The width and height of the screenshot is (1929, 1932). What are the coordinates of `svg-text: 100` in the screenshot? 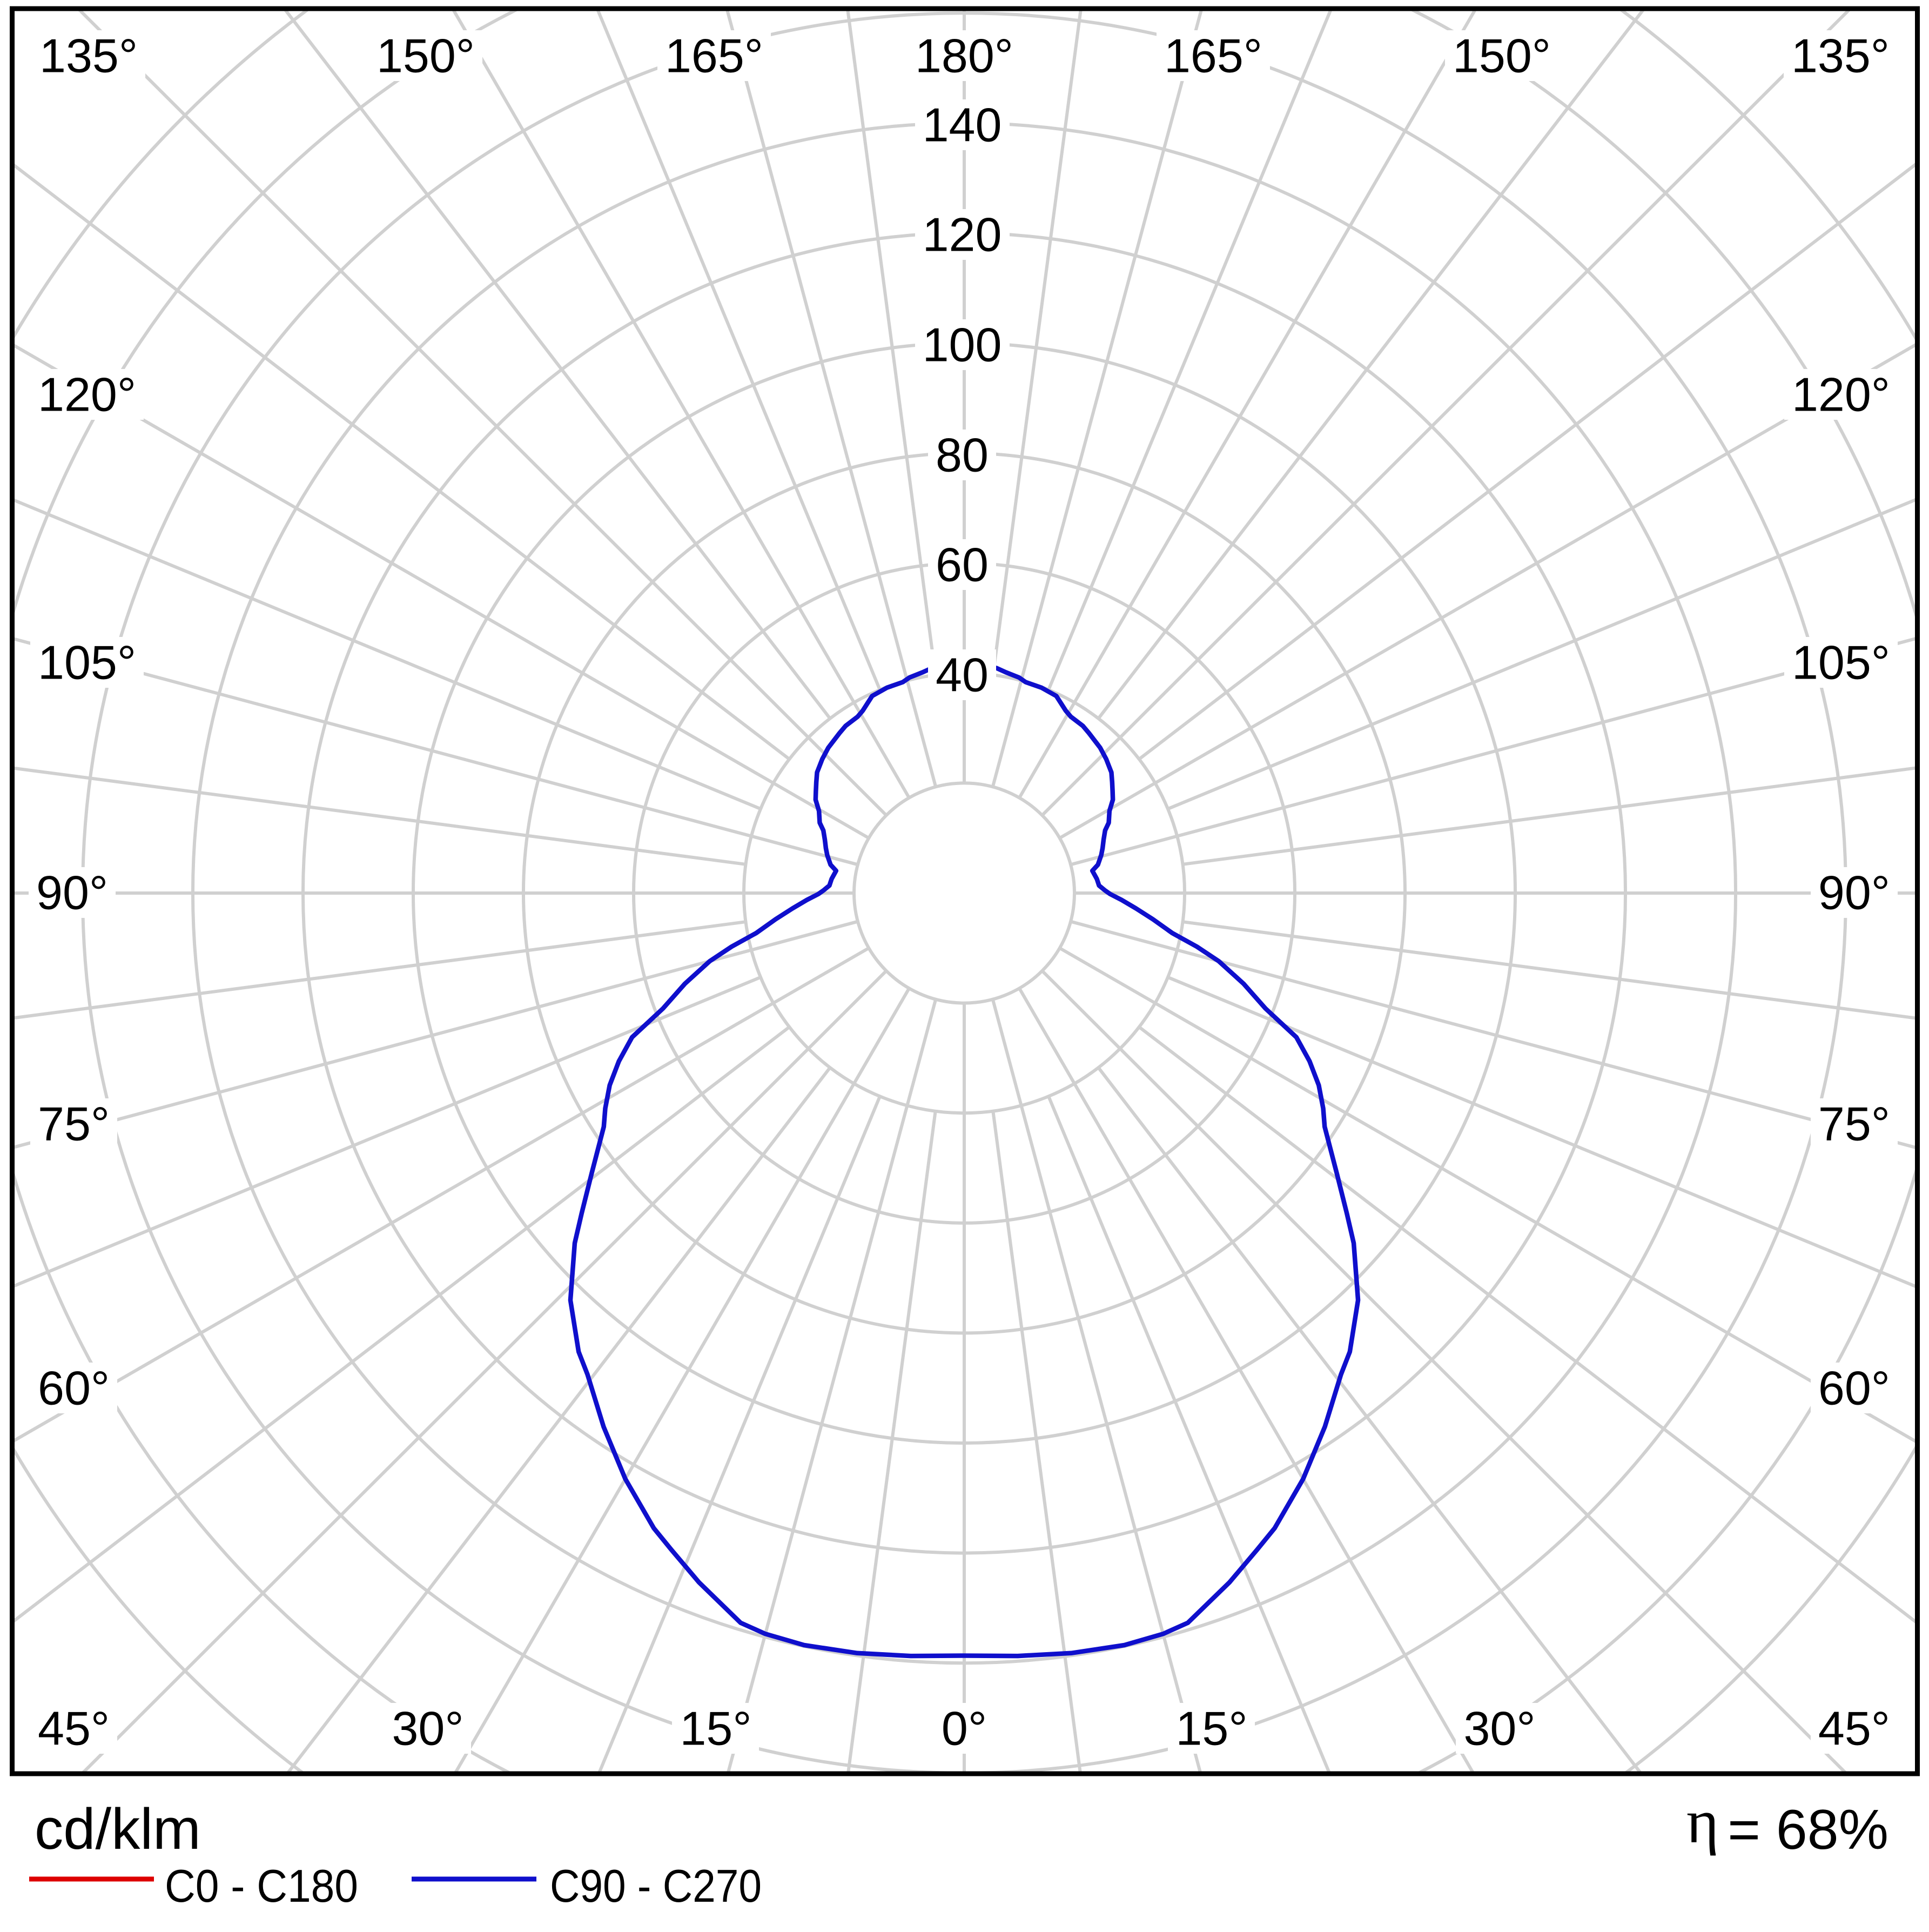 It's located at (963, 345).